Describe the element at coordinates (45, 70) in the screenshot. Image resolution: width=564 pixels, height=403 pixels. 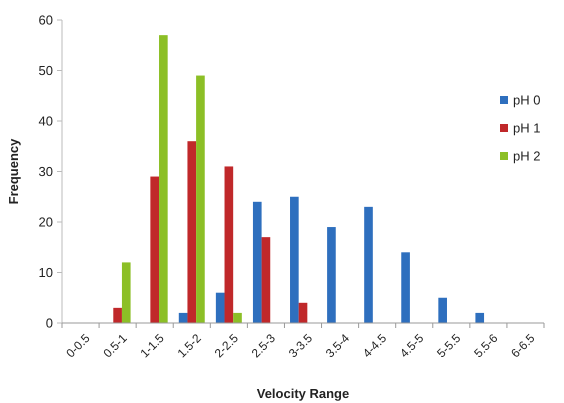
I see `y-tick-label: 50` at that location.